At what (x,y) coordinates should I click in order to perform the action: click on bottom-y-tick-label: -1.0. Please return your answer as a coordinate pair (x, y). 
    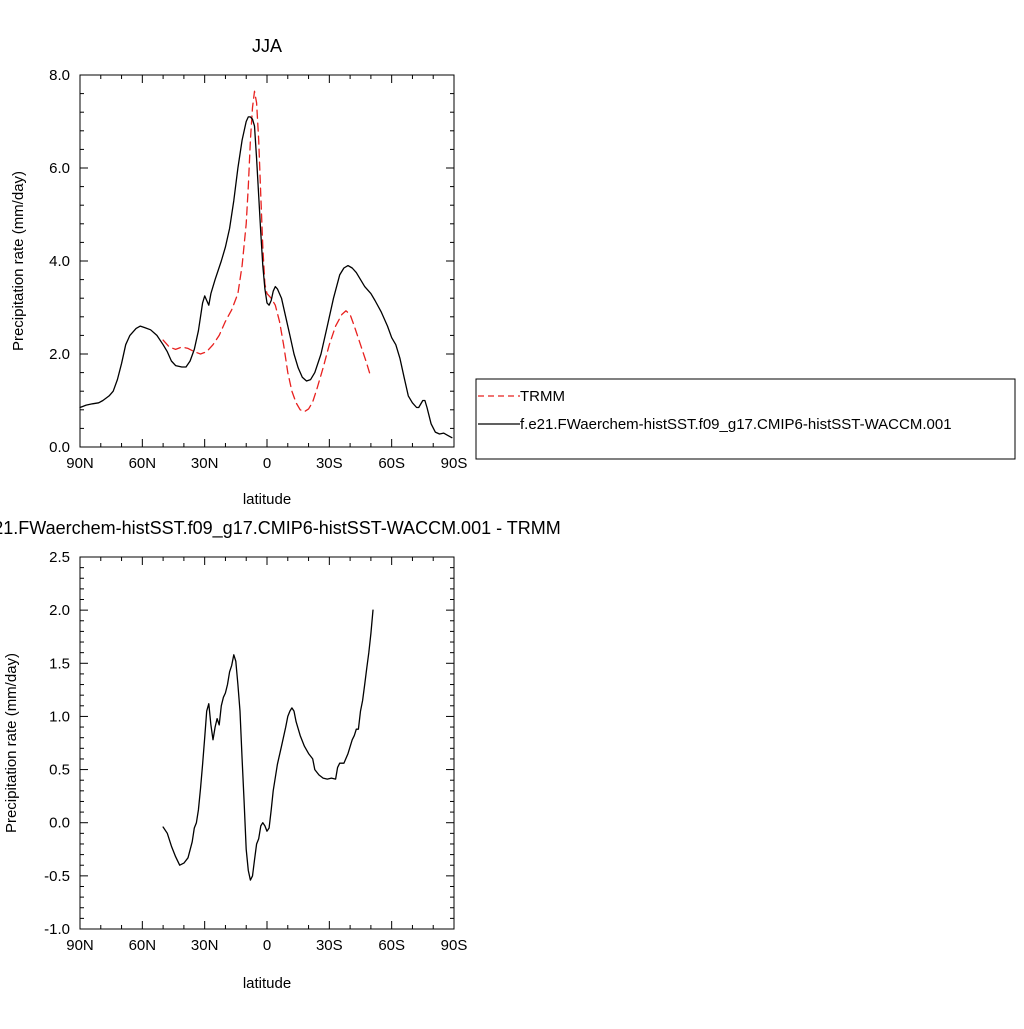
    Looking at the image, I should click on (57, 929).